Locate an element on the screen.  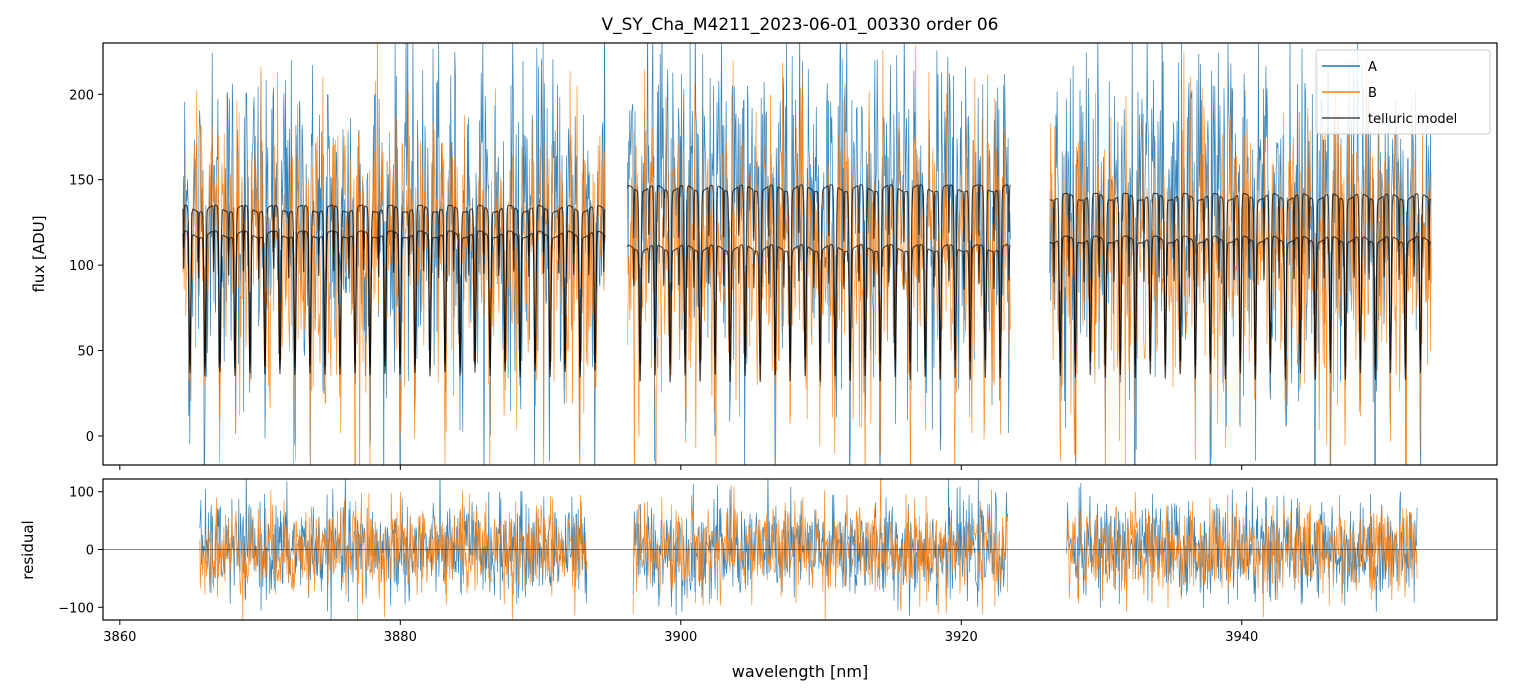
residual-y-tick-label-100: 100 is located at coordinates (81, 493).